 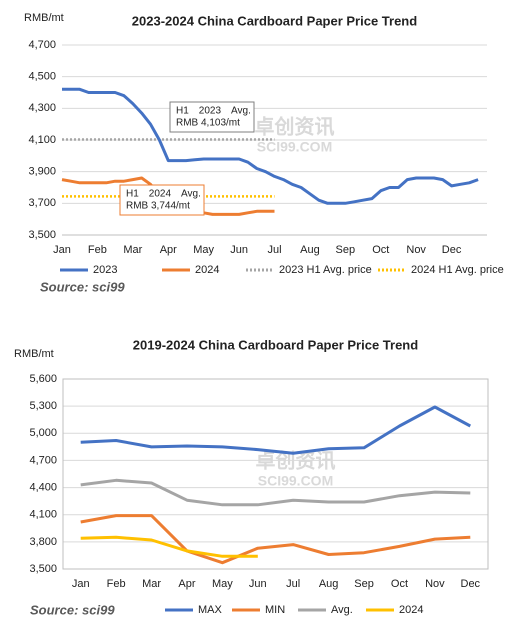 What do you see at coordinates (163, 194) in the screenshot?
I see `annotation-text: H1 2024 Avg.` at bounding box center [163, 194].